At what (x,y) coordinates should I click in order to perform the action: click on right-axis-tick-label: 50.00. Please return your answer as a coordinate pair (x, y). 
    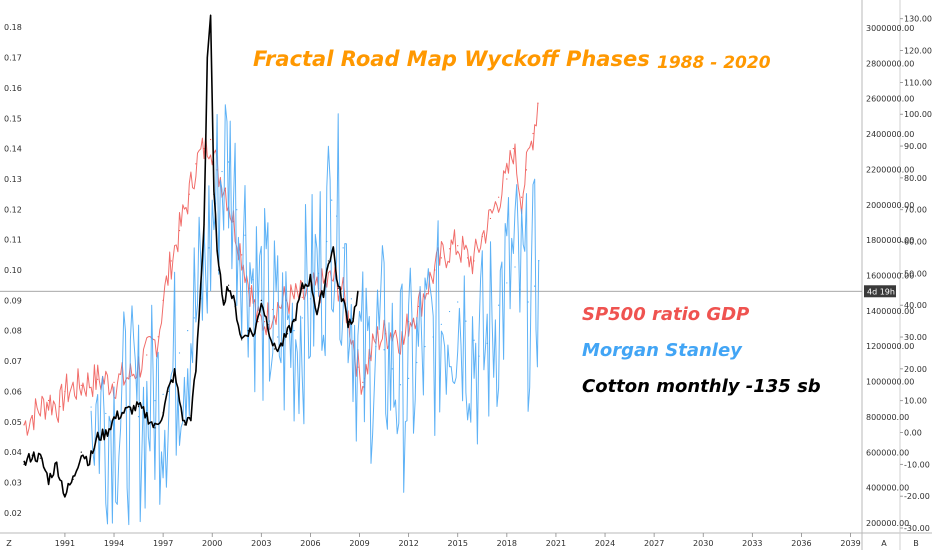
    Looking at the image, I should click on (915, 273).